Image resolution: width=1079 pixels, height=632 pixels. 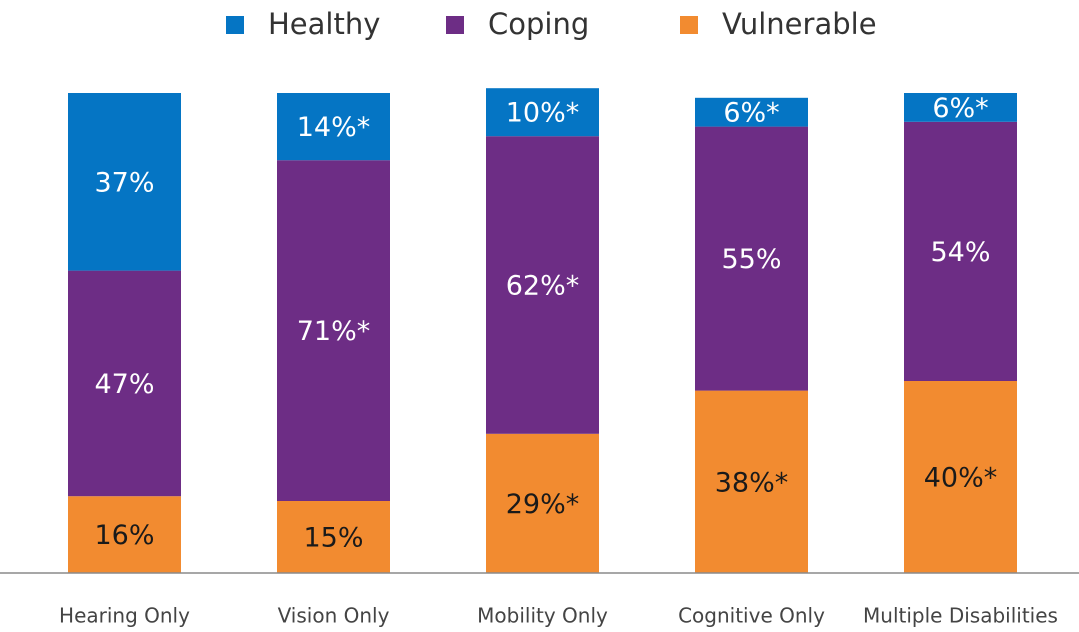 I want to click on value-label: 62%*, so click(x=543, y=286).